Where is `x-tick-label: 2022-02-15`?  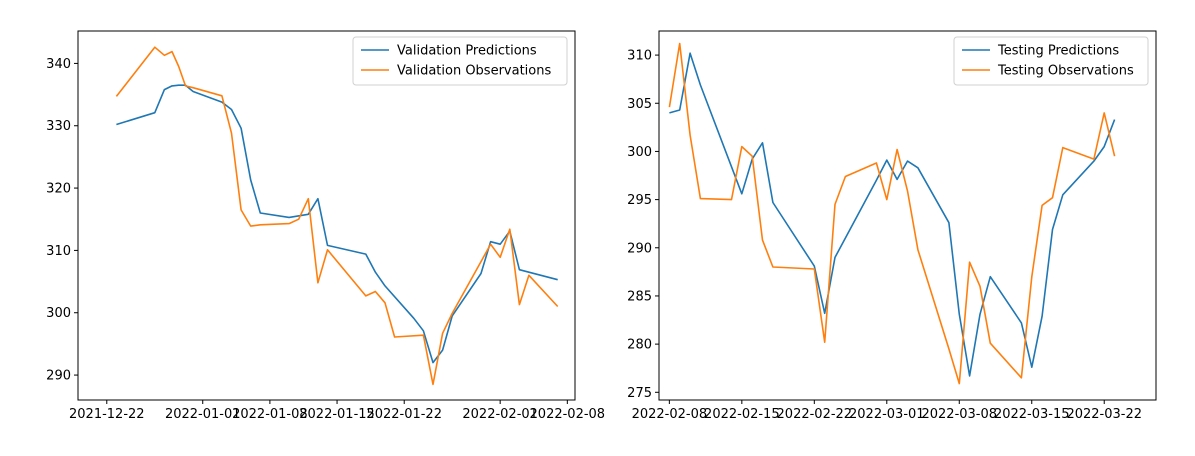
x-tick-label: 2022-02-15 is located at coordinates (742, 414).